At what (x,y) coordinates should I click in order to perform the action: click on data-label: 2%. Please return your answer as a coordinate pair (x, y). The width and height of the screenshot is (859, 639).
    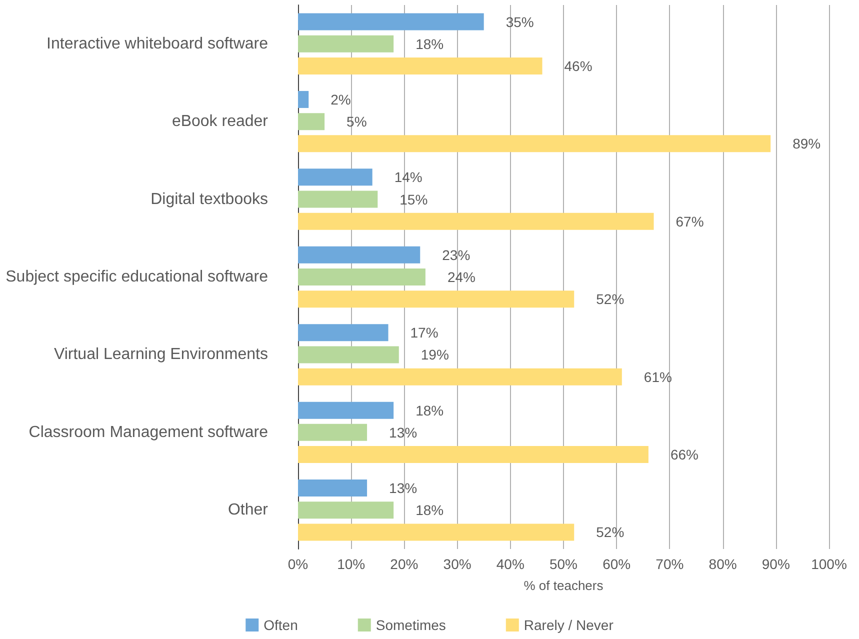
    Looking at the image, I should click on (340, 99).